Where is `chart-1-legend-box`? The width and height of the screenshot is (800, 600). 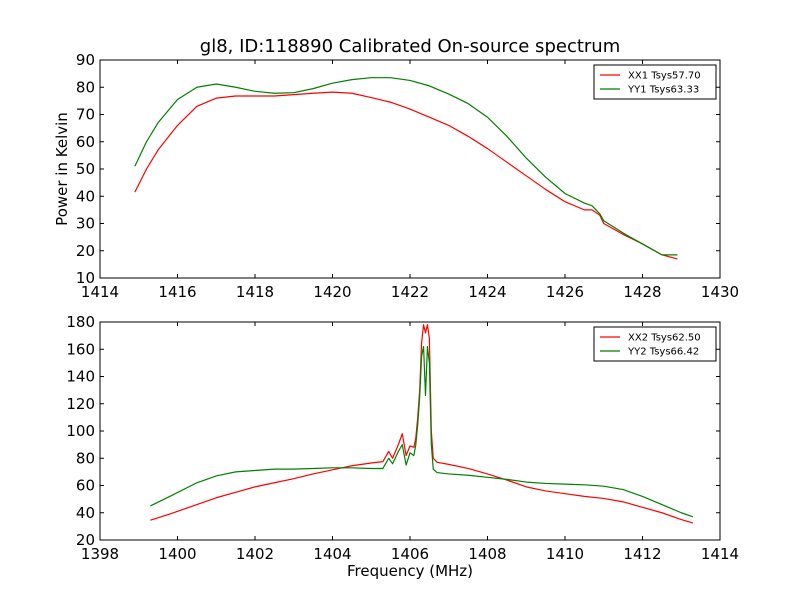 chart-1-legend-box is located at coordinates (655, 82).